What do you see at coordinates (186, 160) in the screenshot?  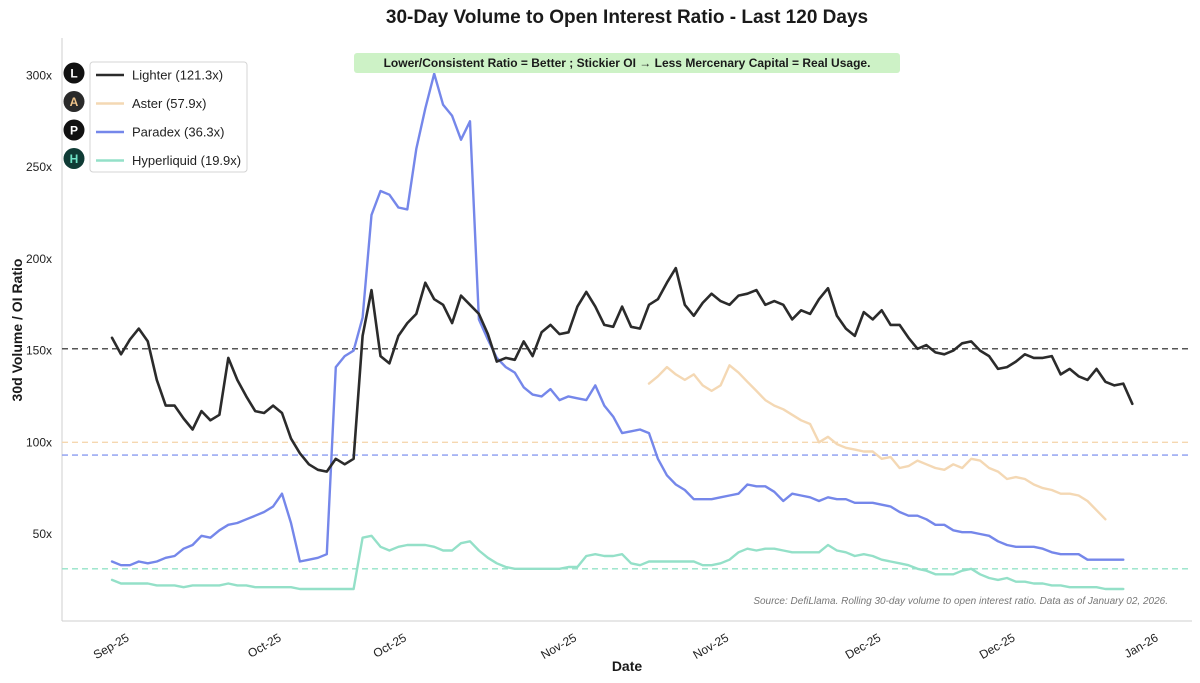 I see `legend-label-hyperliquid: Hyperliquid (19.9x)` at bounding box center [186, 160].